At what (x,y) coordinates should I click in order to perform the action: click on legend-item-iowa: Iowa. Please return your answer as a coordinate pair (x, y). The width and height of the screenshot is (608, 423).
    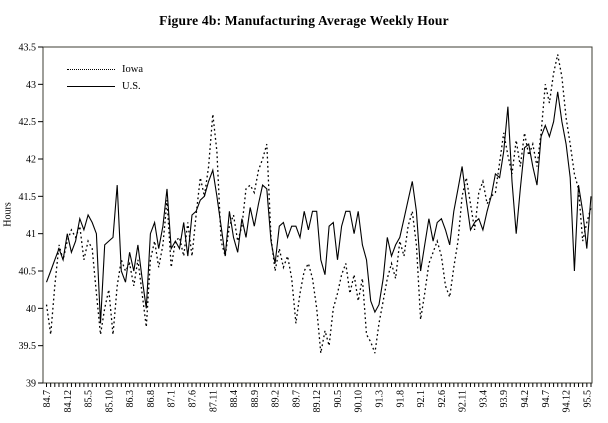
    Looking at the image, I should click on (105, 69).